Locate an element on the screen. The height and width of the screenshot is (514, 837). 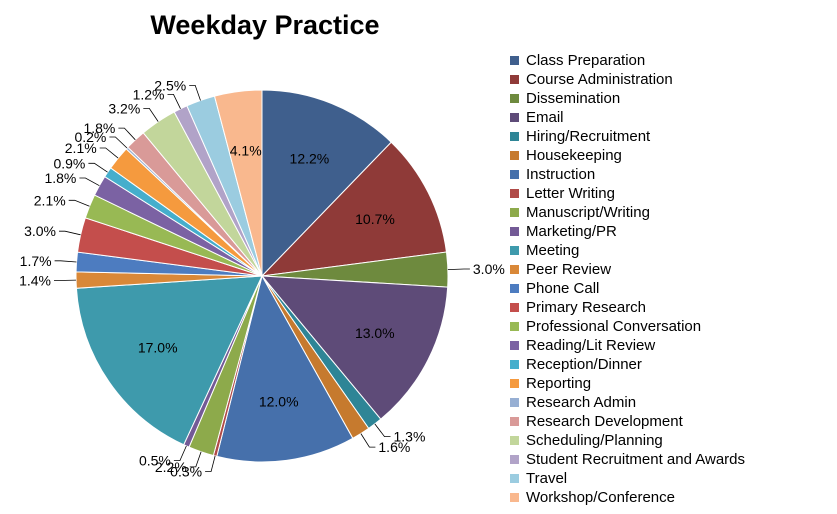
legend-item: Primary Research is located at coordinates (627, 307).